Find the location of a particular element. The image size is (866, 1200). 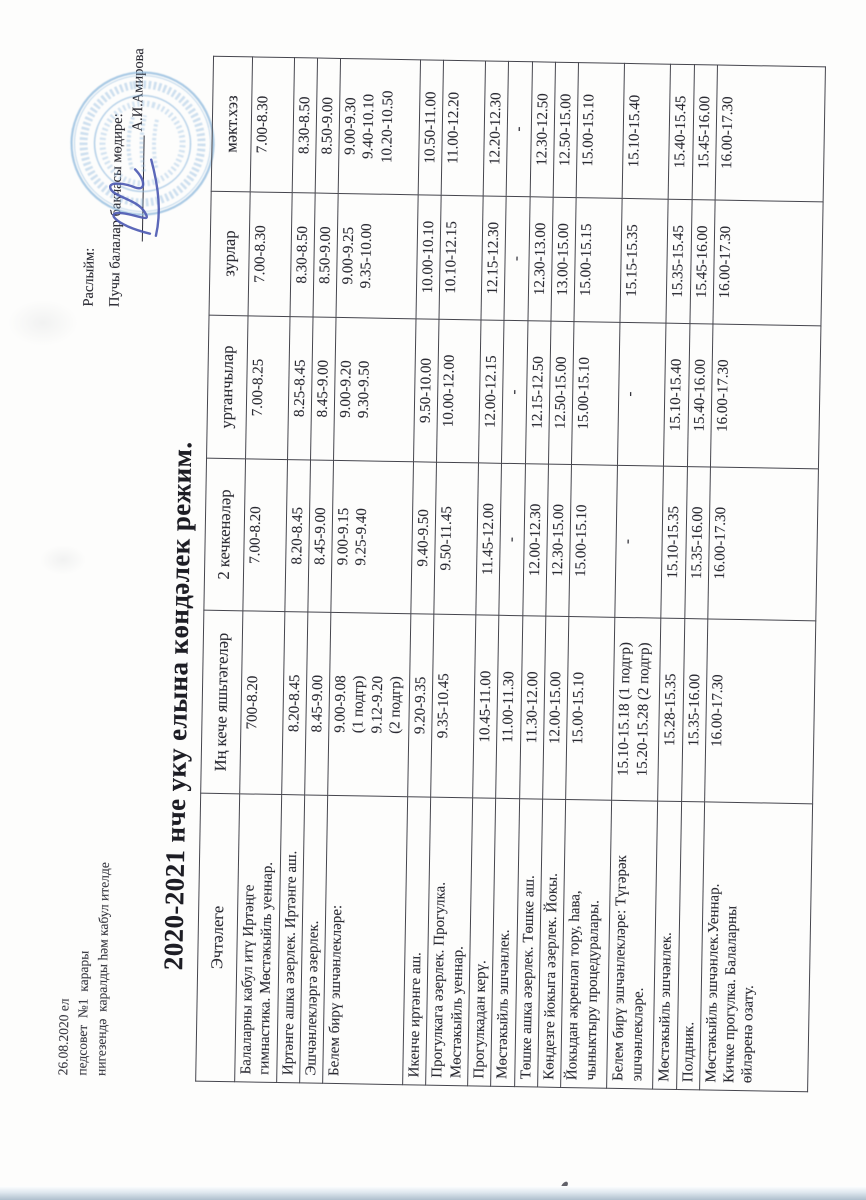

row-label-cell: Белем бирү эшчәнлекләре: is located at coordinates (365, 940).